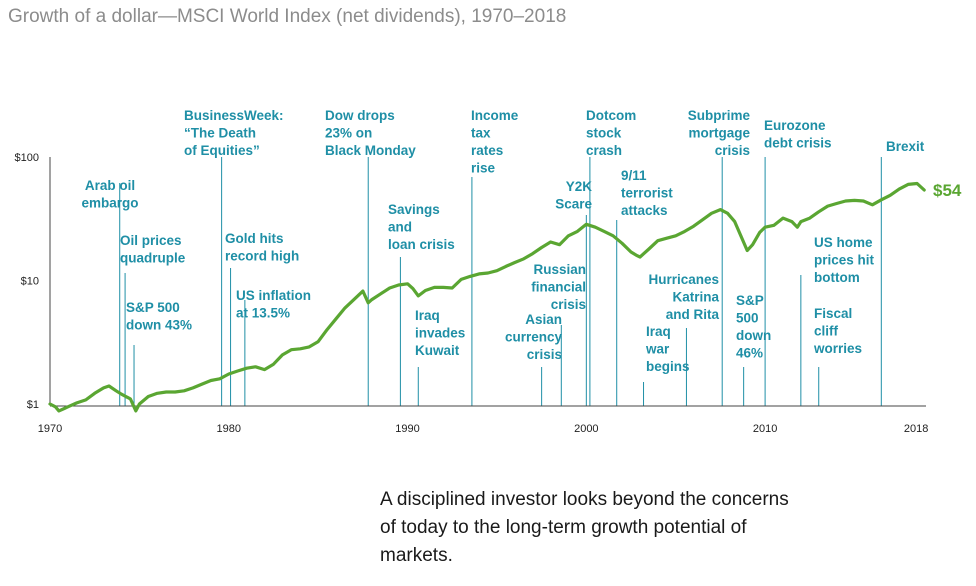  I want to click on event-annotation-line: attacks, so click(644, 210).